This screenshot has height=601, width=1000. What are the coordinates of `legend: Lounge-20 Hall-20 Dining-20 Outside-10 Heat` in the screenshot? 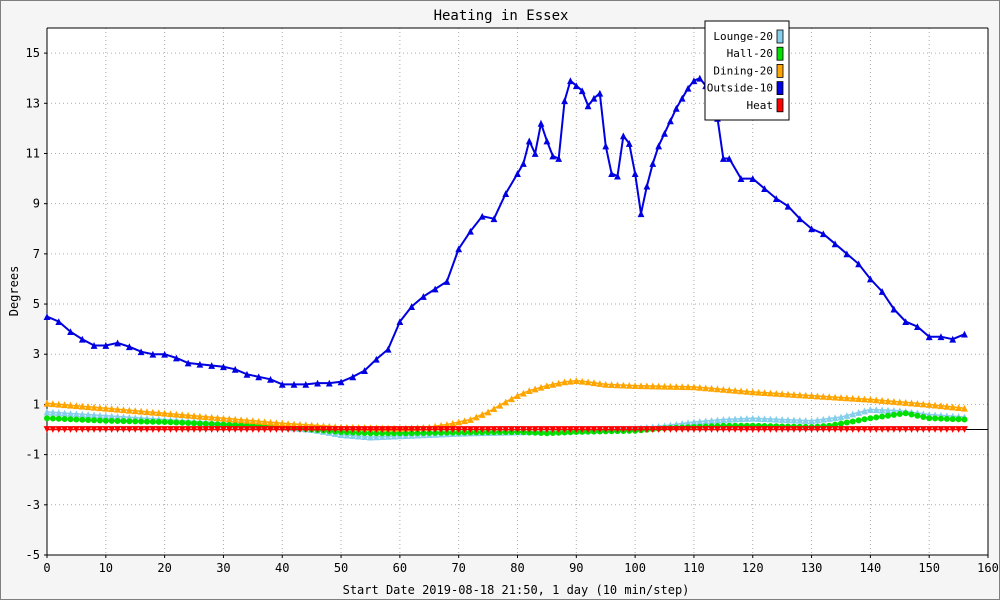 It's located at (747, 70).